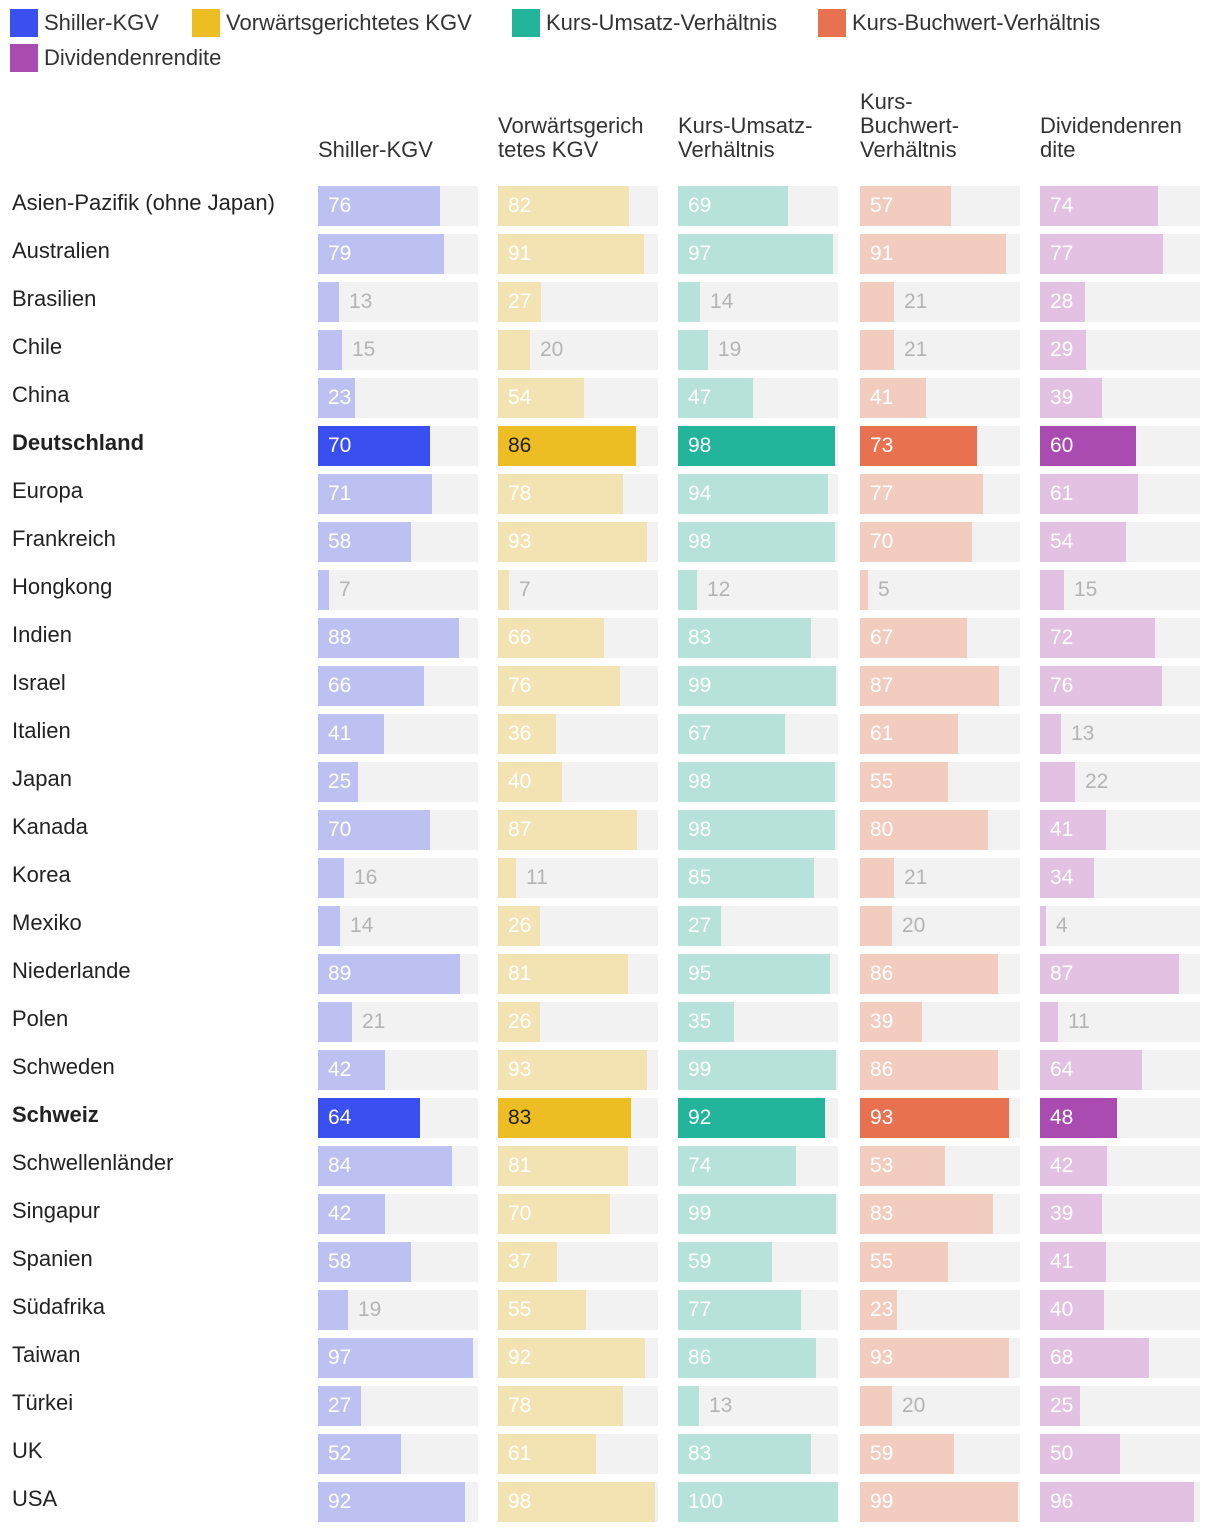 The width and height of the screenshot is (1220, 1532). I want to click on row-label: Niederlande, so click(71, 970).